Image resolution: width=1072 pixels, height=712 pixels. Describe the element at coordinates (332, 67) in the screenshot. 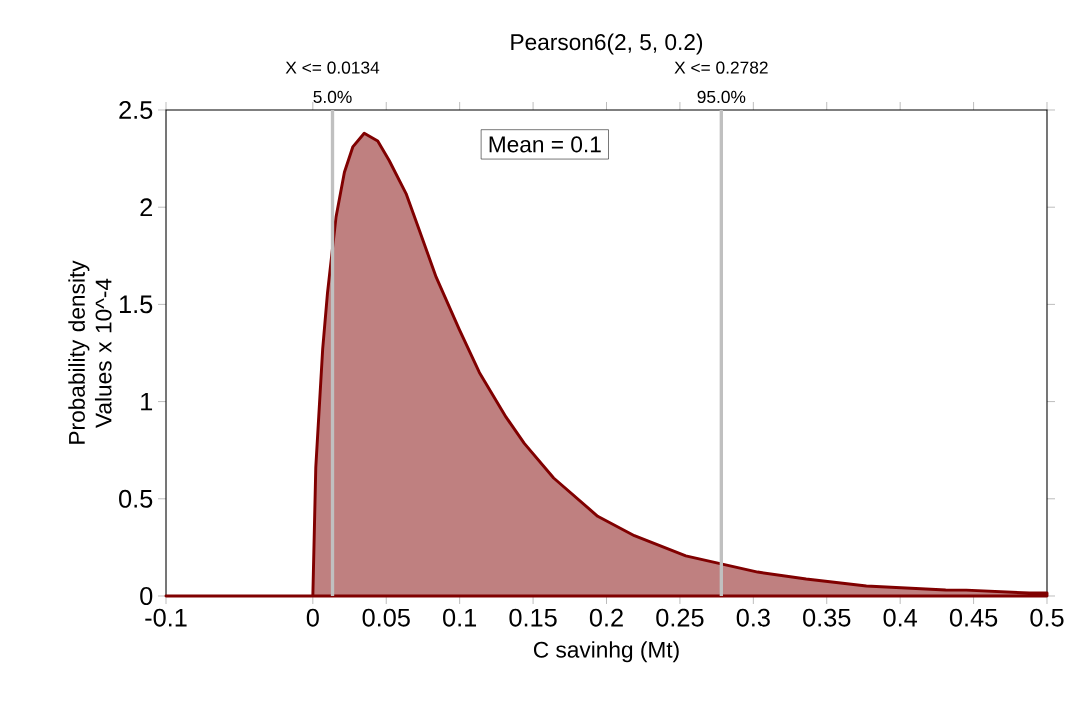

I see `ref-line-label: X <= 0.0134` at that location.